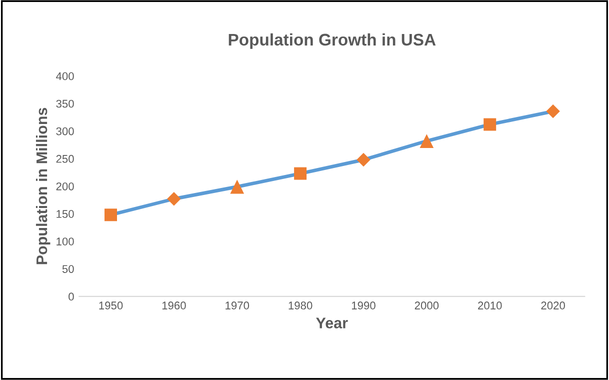  What do you see at coordinates (332, 41) in the screenshot?
I see `chart-title: Population Growth in USA` at bounding box center [332, 41].